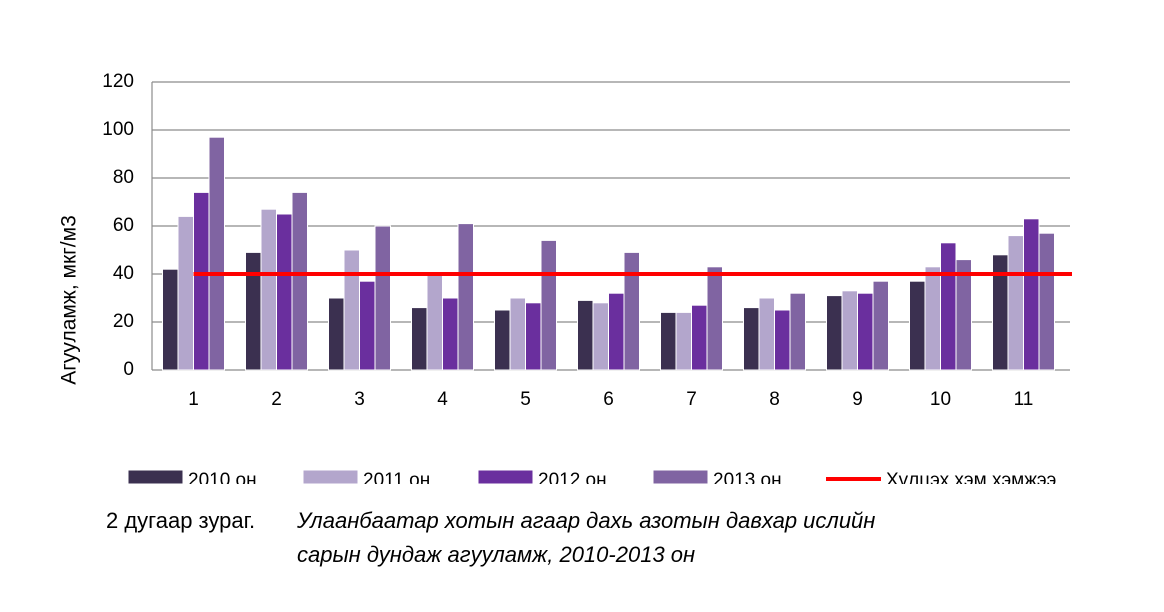 This screenshot has width=1164, height=612. What do you see at coordinates (118, 81) in the screenshot?
I see `y-tick-label: 120` at bounding box center [118, 81].